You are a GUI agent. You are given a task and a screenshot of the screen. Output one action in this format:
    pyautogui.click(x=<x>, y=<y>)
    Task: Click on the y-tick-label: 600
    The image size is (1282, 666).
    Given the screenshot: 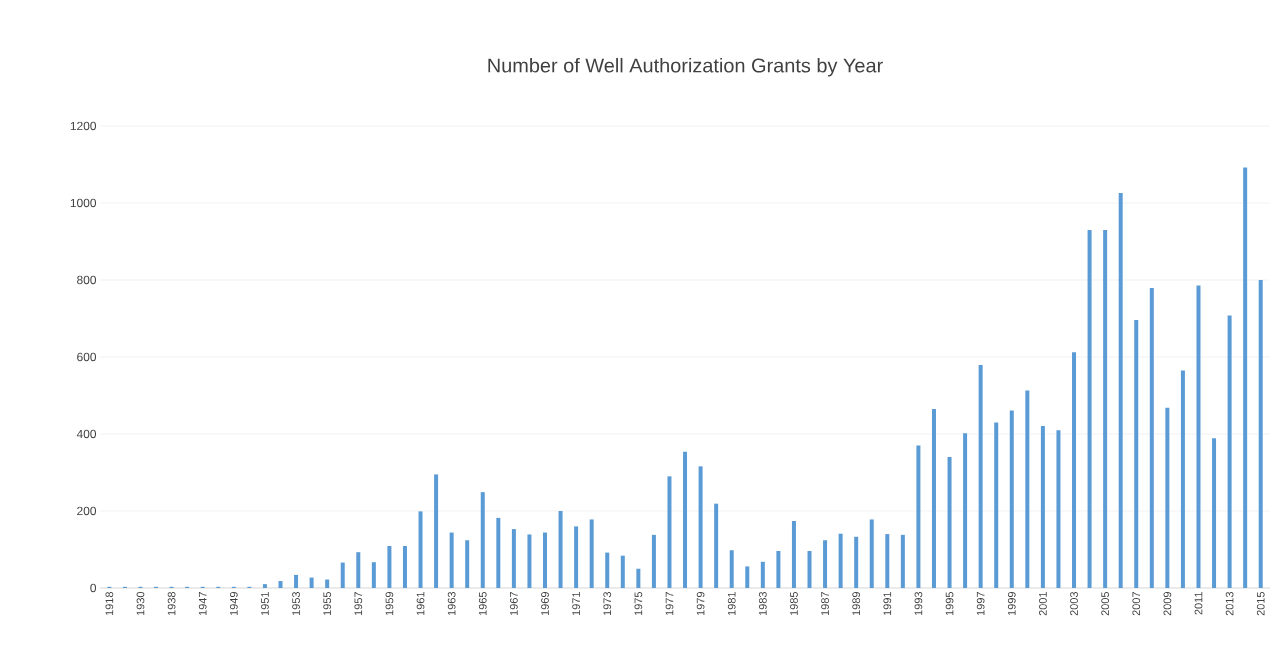 What is the action you would take?
    pyautogui.click(x=87, y=357)
    